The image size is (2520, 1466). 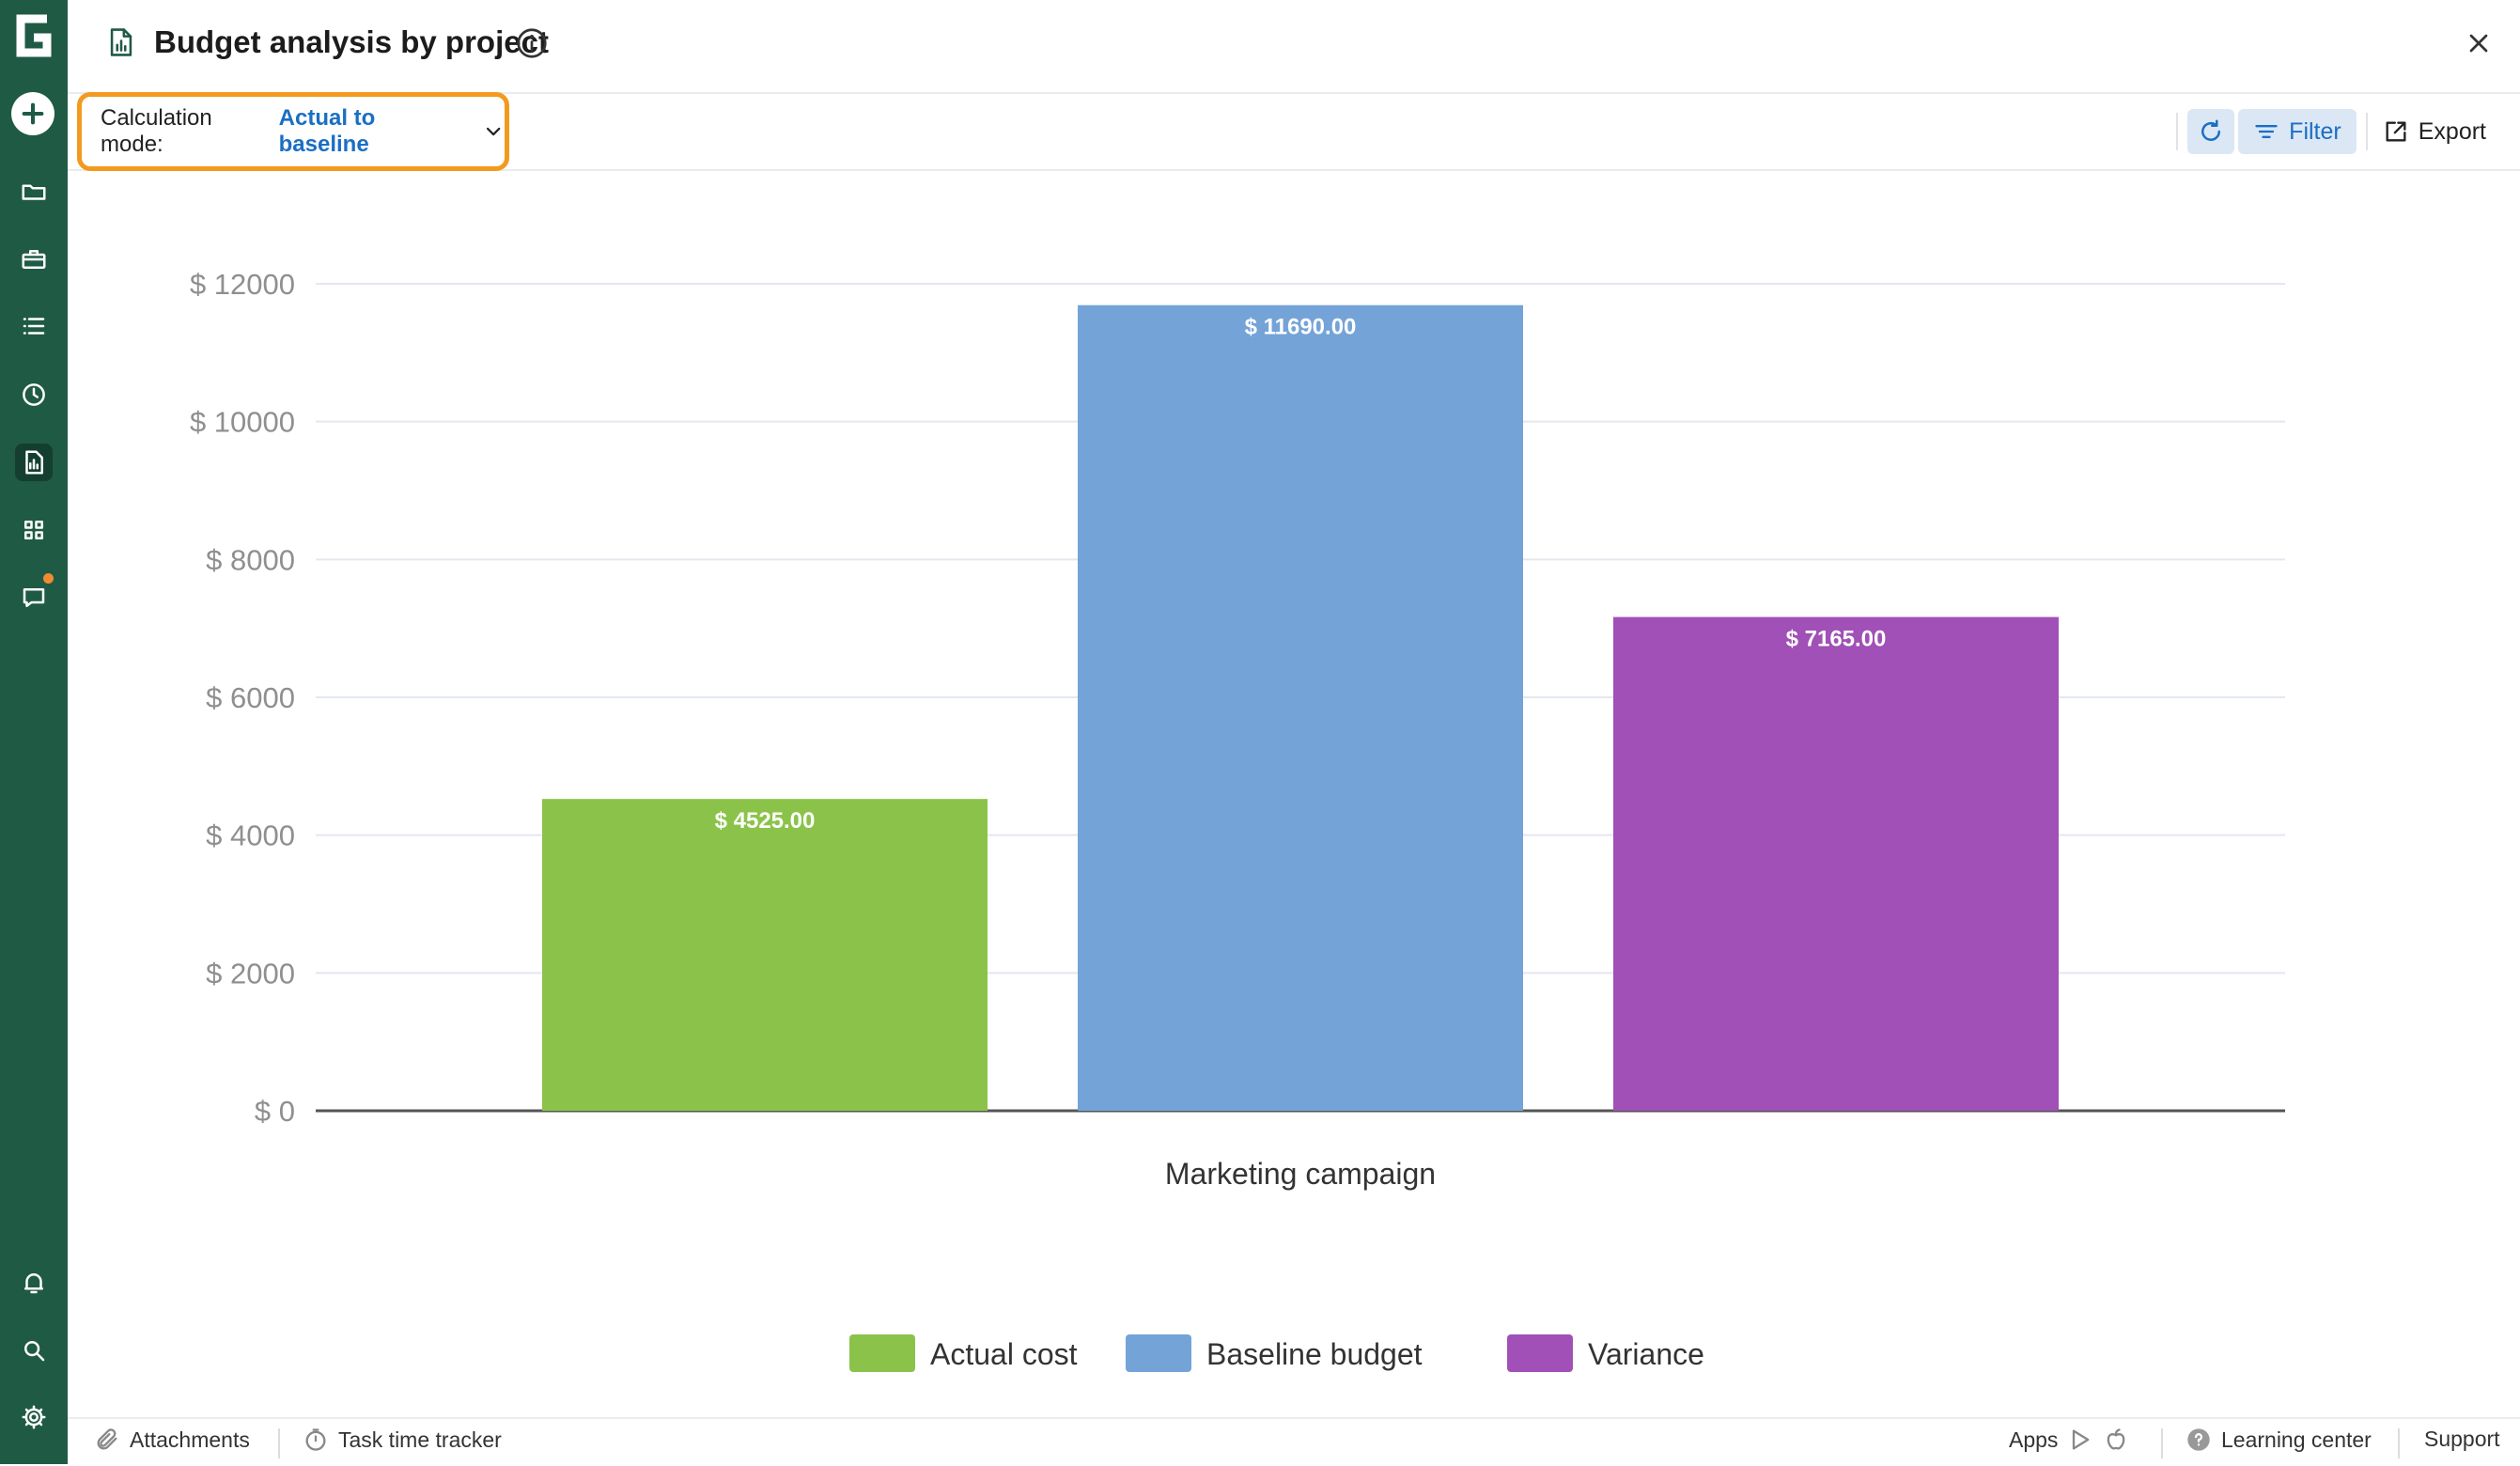 I want to click on refresh-icon, so click(x=2211, y=130).